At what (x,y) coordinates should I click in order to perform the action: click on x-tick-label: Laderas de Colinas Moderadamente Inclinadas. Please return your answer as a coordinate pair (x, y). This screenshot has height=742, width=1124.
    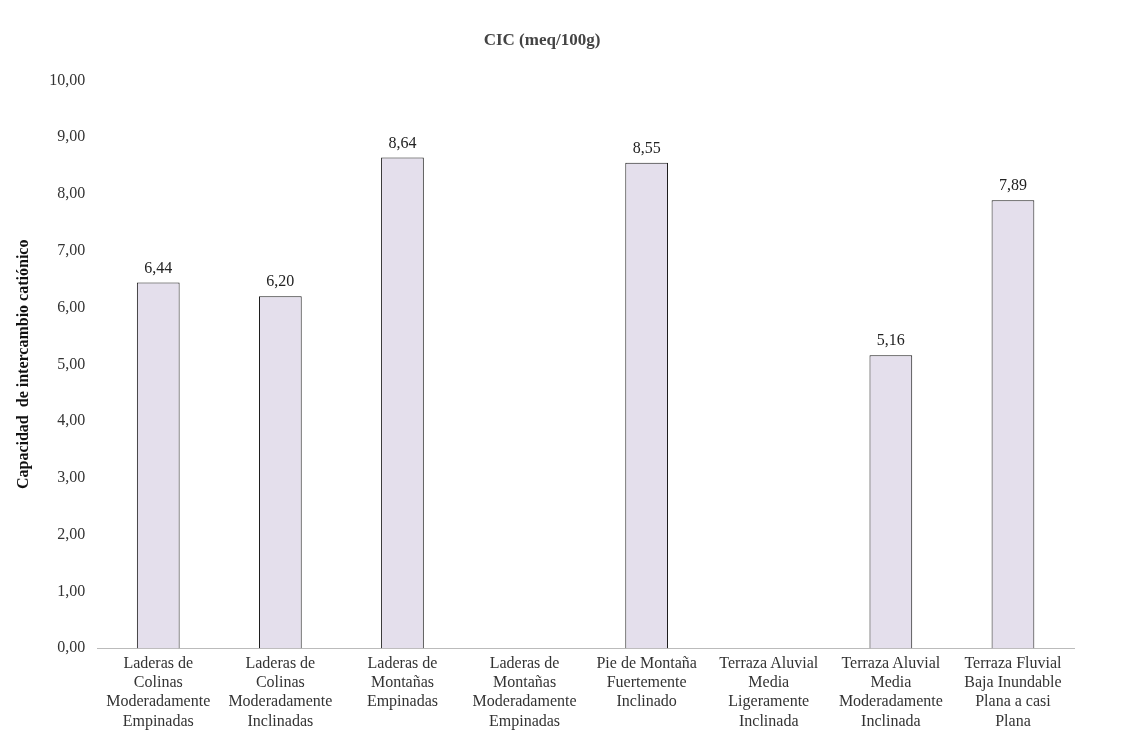
    Looking at the image, I should click on (280, 691).